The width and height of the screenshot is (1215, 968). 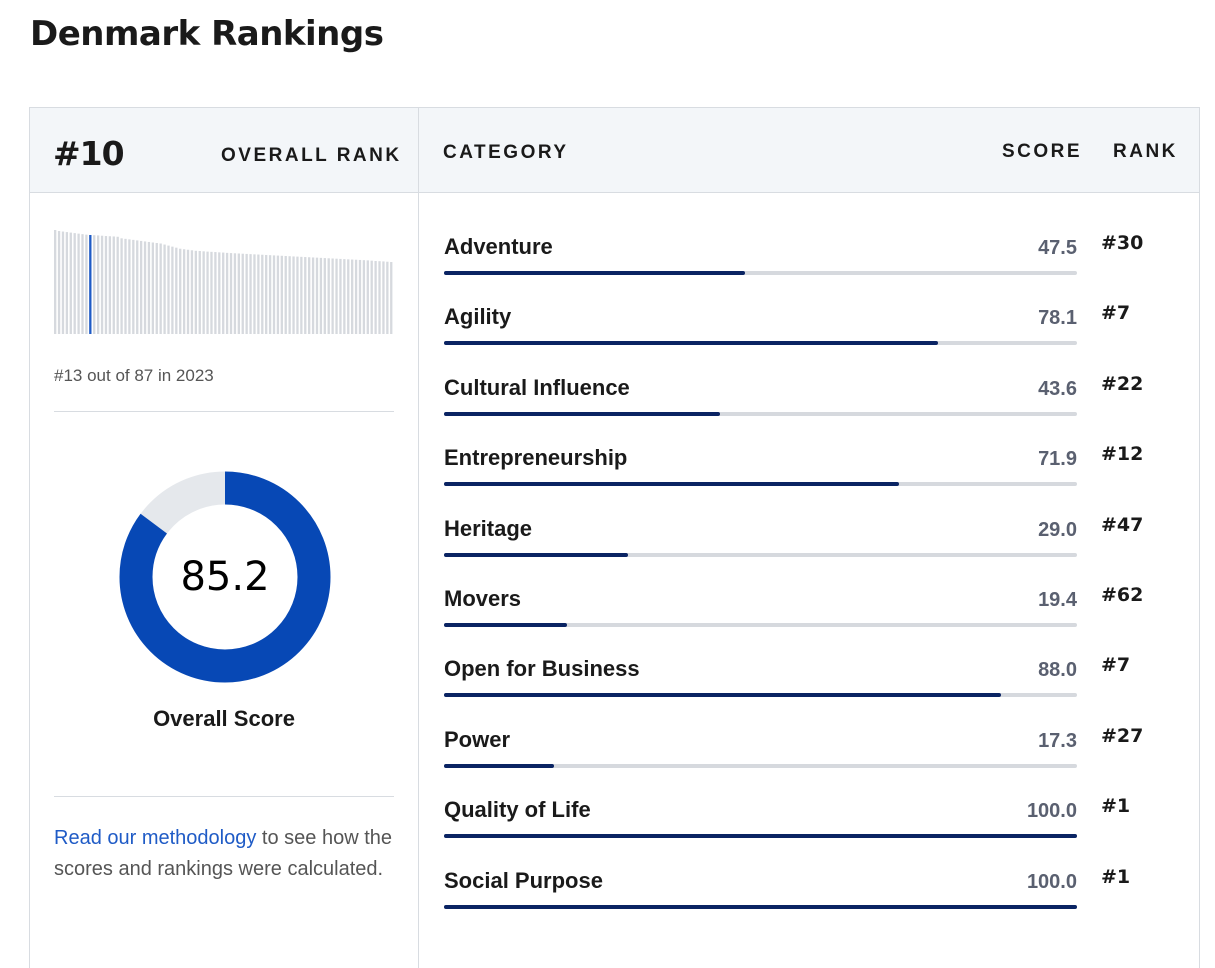 What do you see at coordinates (1122, 735) in the screenshot?
I see `category-rank: #27` at bounding box center [1122, 735].